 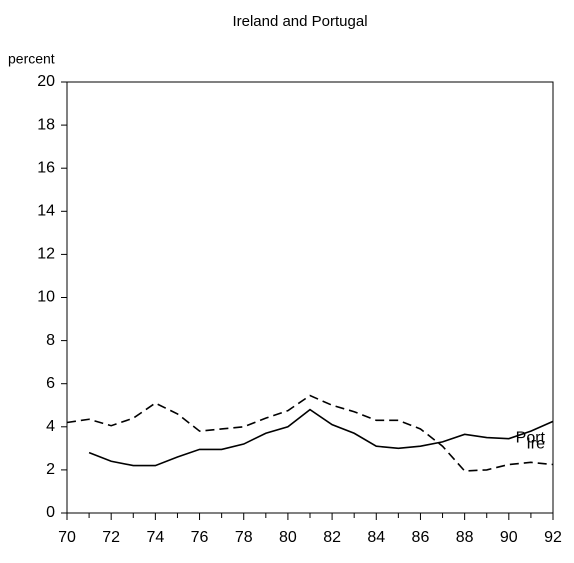 What do you see at coordinates (46, 211) in the screenshot?
I see `y-tick-label: 14` at bounding box center [46, 211].